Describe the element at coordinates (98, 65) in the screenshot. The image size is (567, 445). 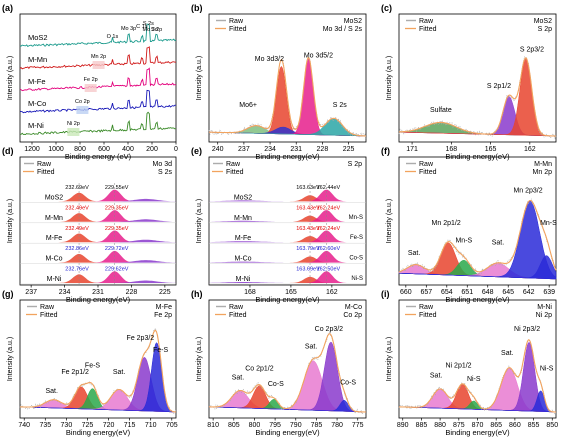
I see `highlight-box` at that location.